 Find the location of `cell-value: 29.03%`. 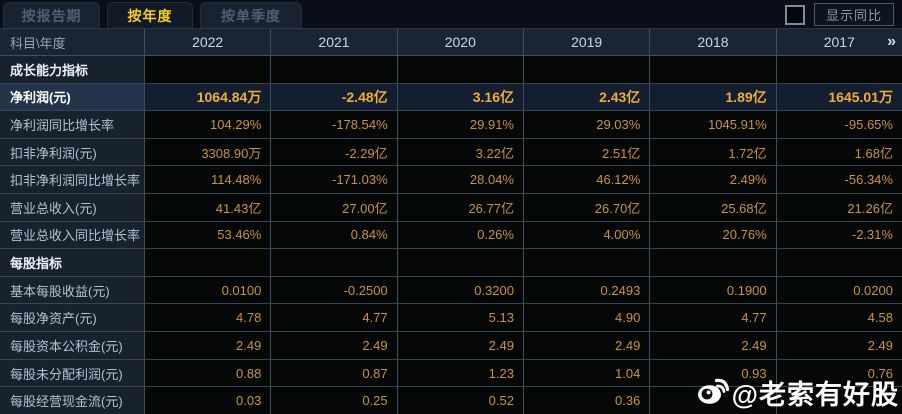

cell-value: 29.03% is located at coordinates (587, 124).